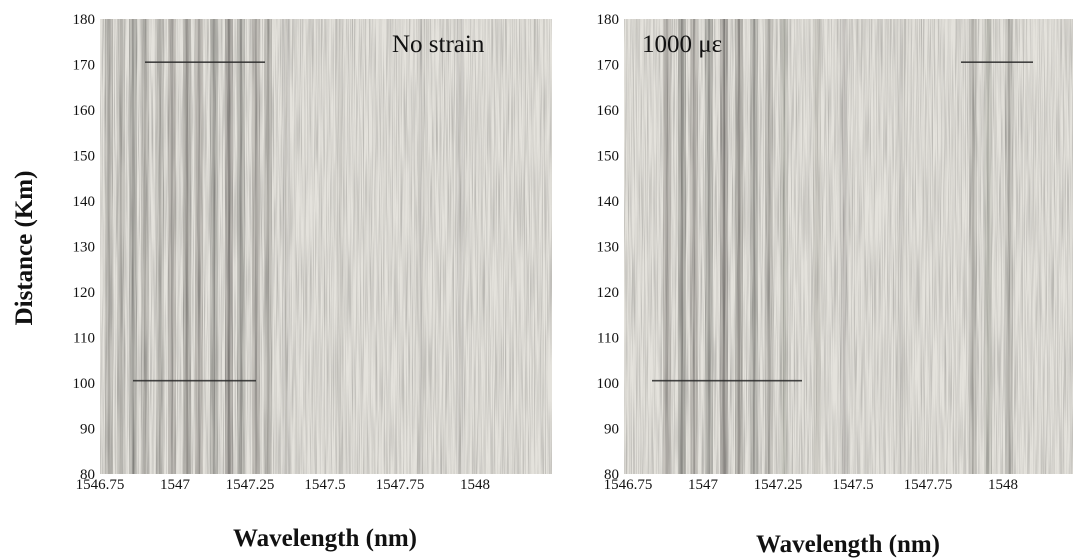 This screenshot has width=1074, height=560. What do you see at coordinates (438, 44) in the screenshot?
I see `panel-annotation: No strain` at bounding box center [438, 44].